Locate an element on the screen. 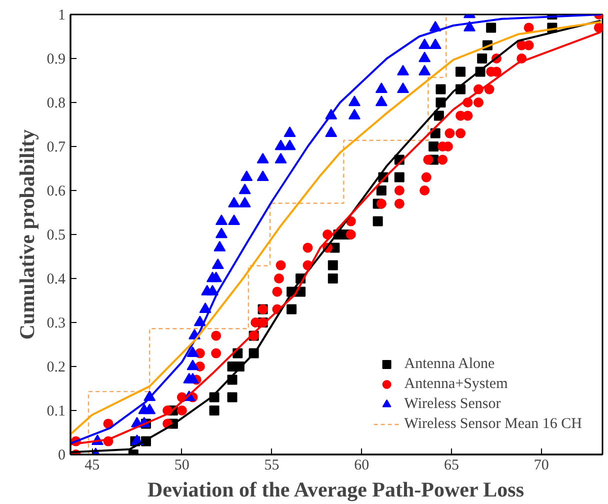 Image resolution: width=608 pixels, height=504 pixels. y-tick-label: 1 is located at coordinates (62, 16).